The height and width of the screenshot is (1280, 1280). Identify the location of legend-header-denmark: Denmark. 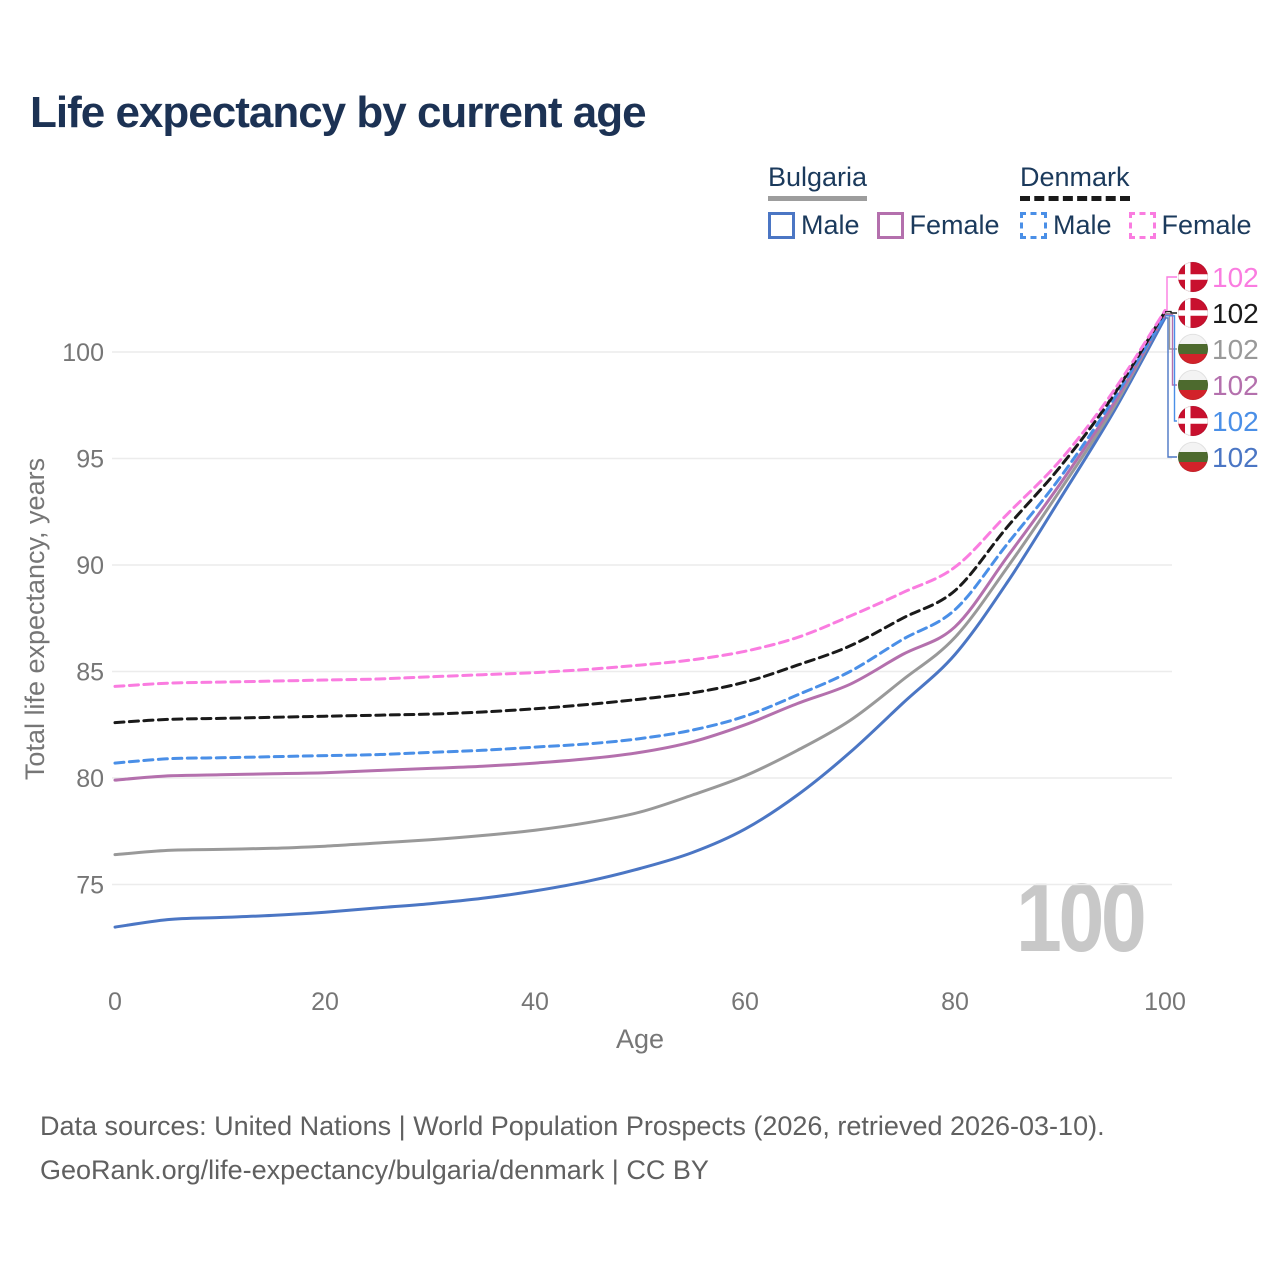
(1075, 181).